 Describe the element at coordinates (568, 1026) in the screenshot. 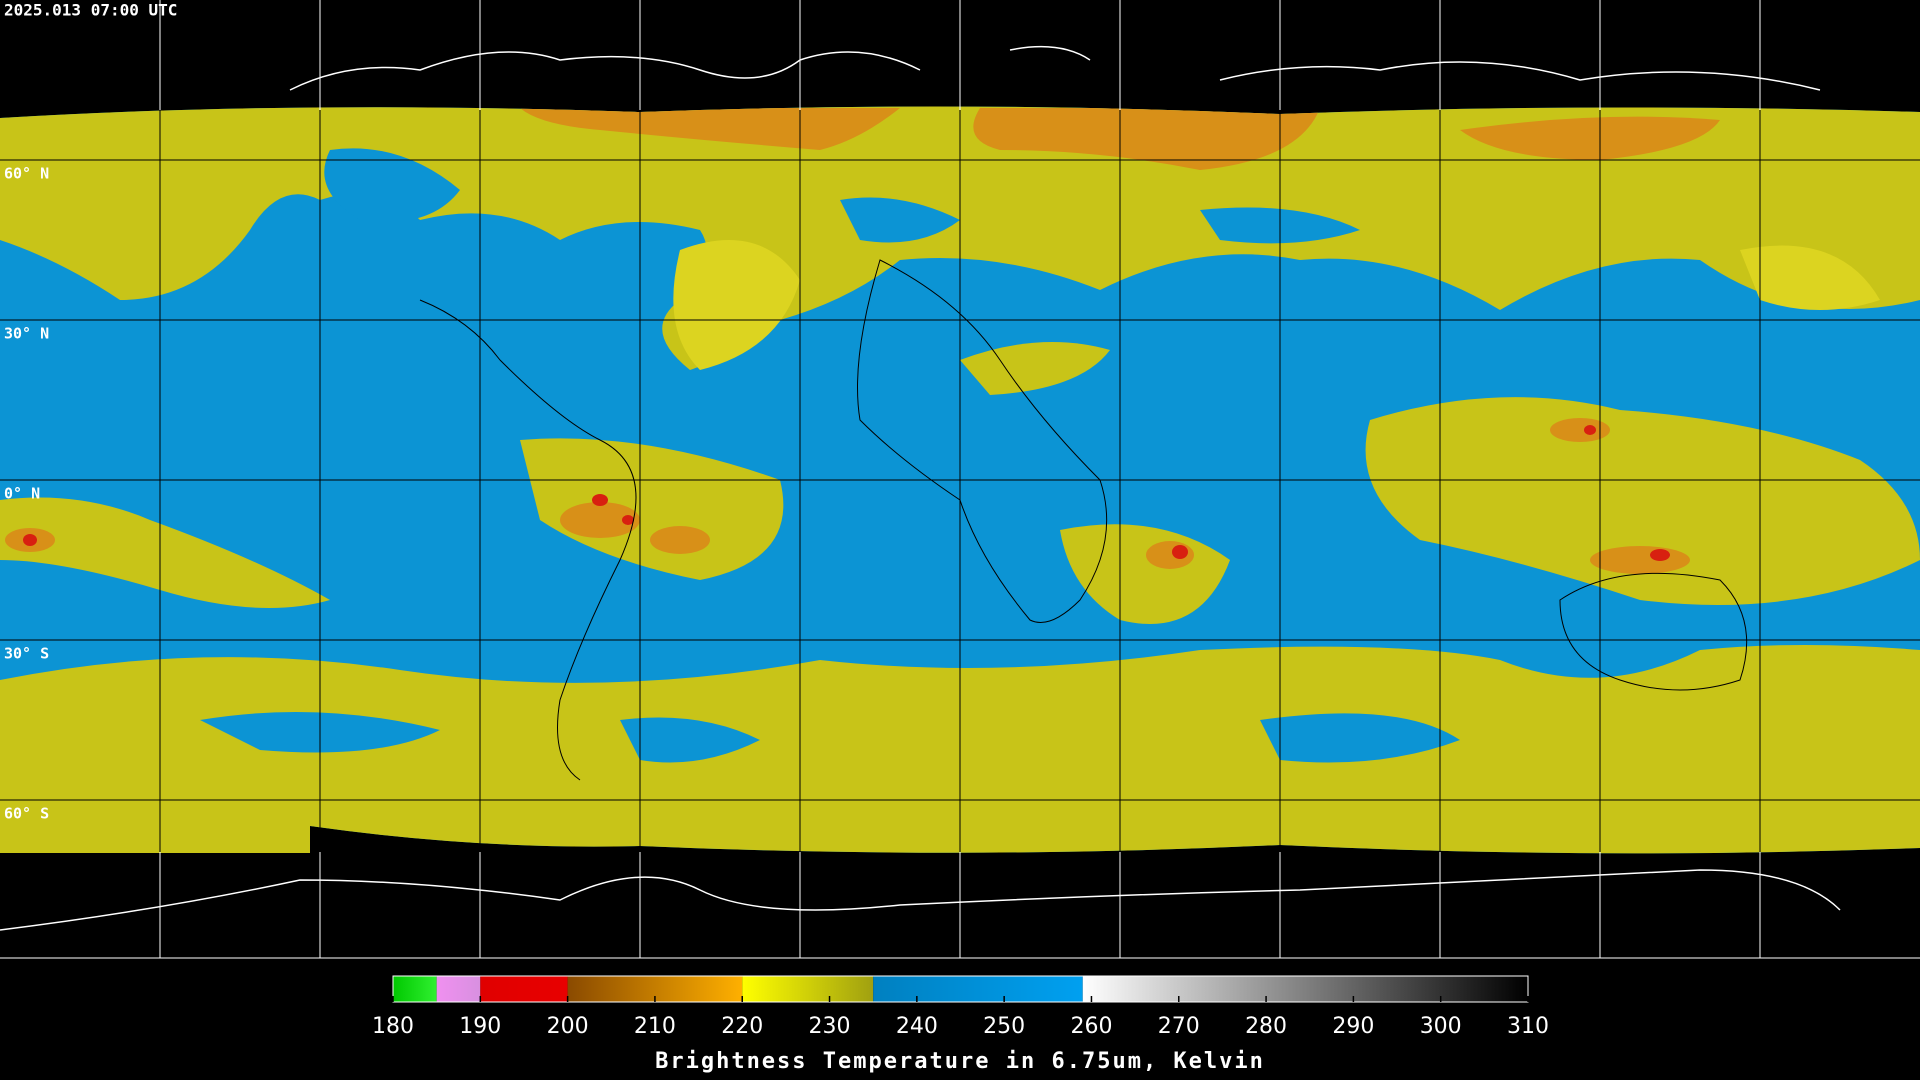

I see `colorbar-tick-label: 200` at that location.